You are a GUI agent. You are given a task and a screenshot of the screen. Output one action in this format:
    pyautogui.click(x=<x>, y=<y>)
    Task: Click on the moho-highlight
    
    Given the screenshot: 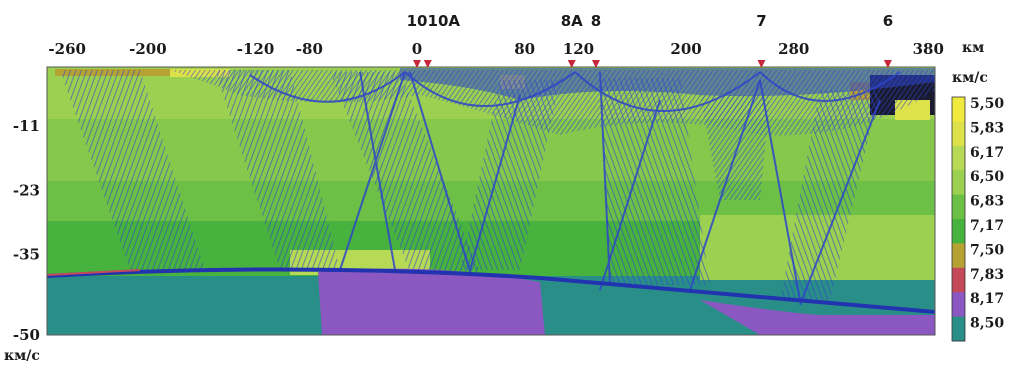 What is the action you would take?
    pyautogui.click(x=94, y=272)
    